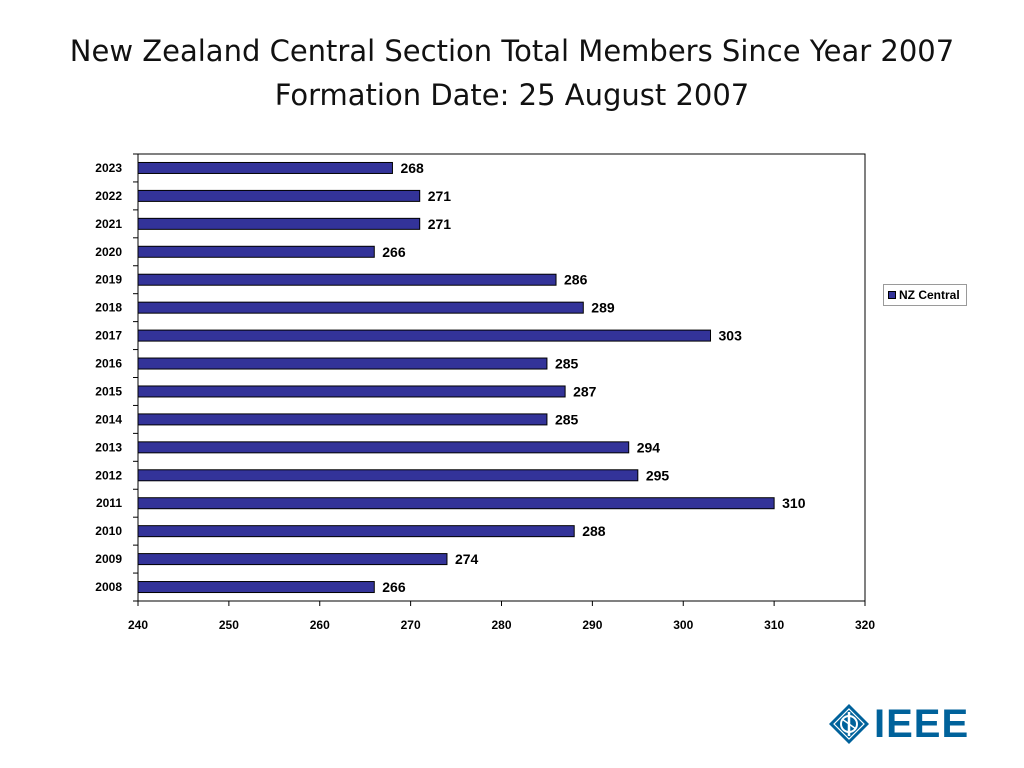 This screenshot has width=1024, height=768. Describe the element at coordinates (229, 625) in the screenshot. I see `x-tick-label: 250` at that location.